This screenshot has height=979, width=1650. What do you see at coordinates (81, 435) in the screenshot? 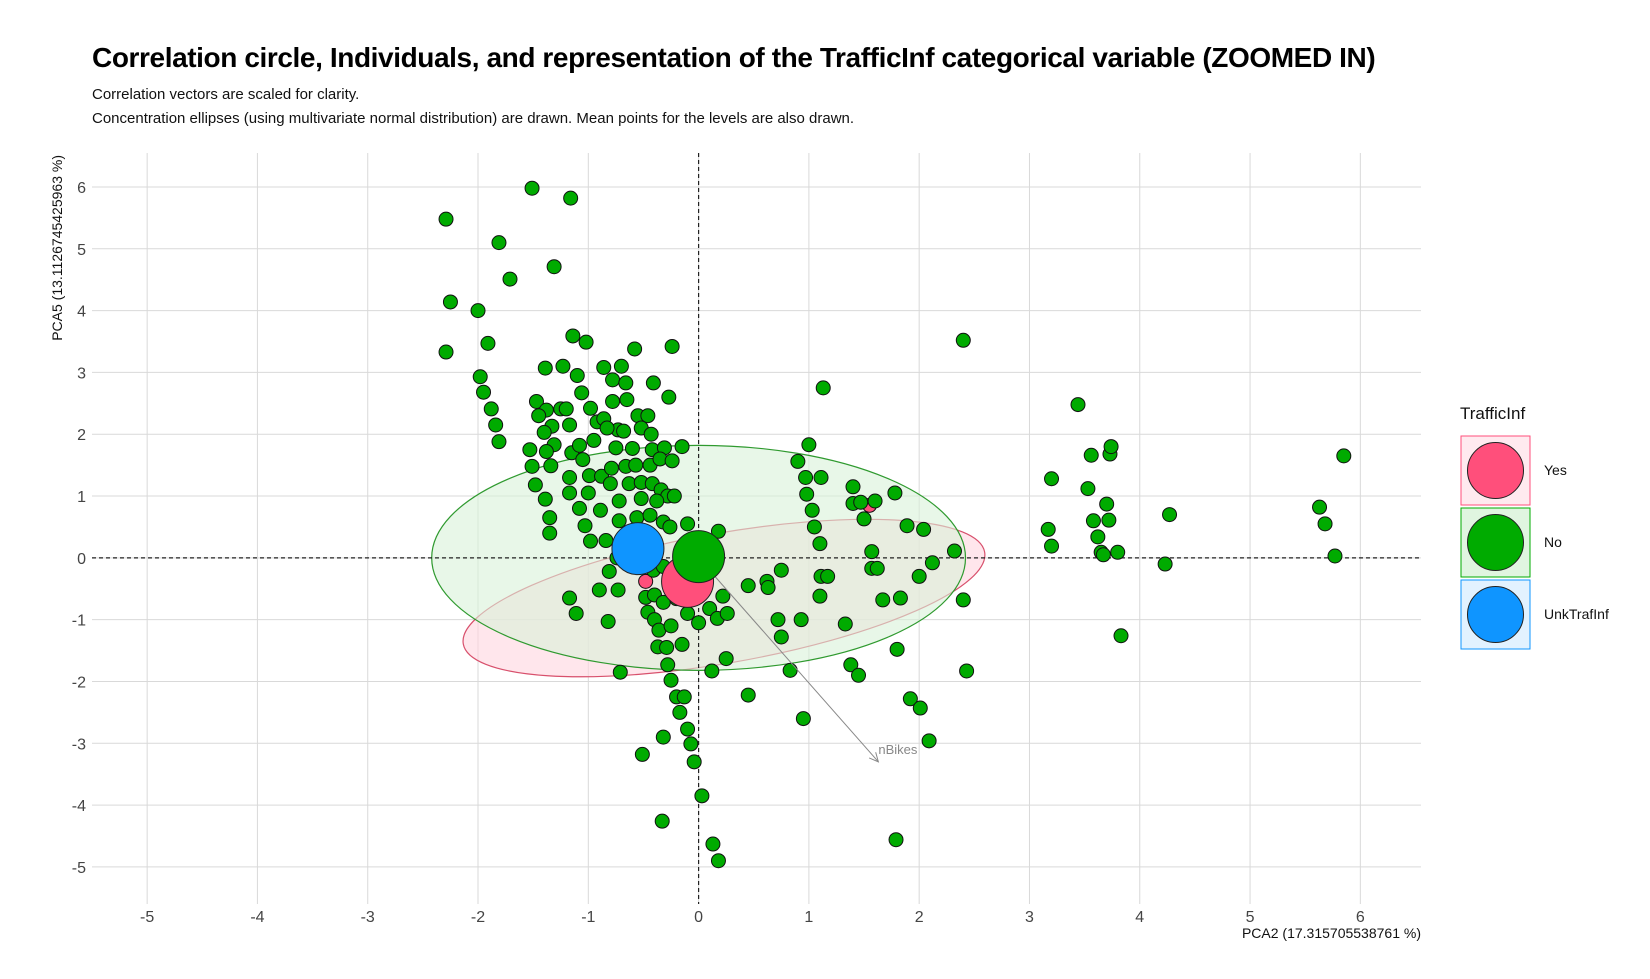
I see `y-tick-label: 2` at bounding box center [81, 435].